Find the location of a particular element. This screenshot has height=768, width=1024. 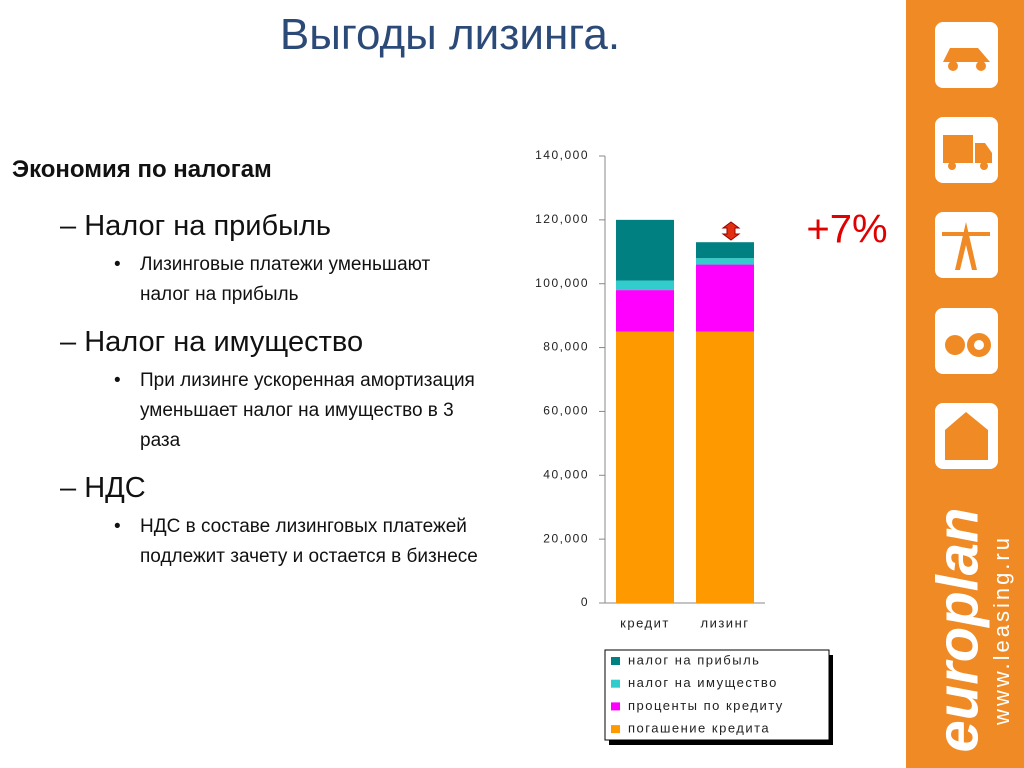

y-tick-label: 0 is located at coordinates (585, 602).